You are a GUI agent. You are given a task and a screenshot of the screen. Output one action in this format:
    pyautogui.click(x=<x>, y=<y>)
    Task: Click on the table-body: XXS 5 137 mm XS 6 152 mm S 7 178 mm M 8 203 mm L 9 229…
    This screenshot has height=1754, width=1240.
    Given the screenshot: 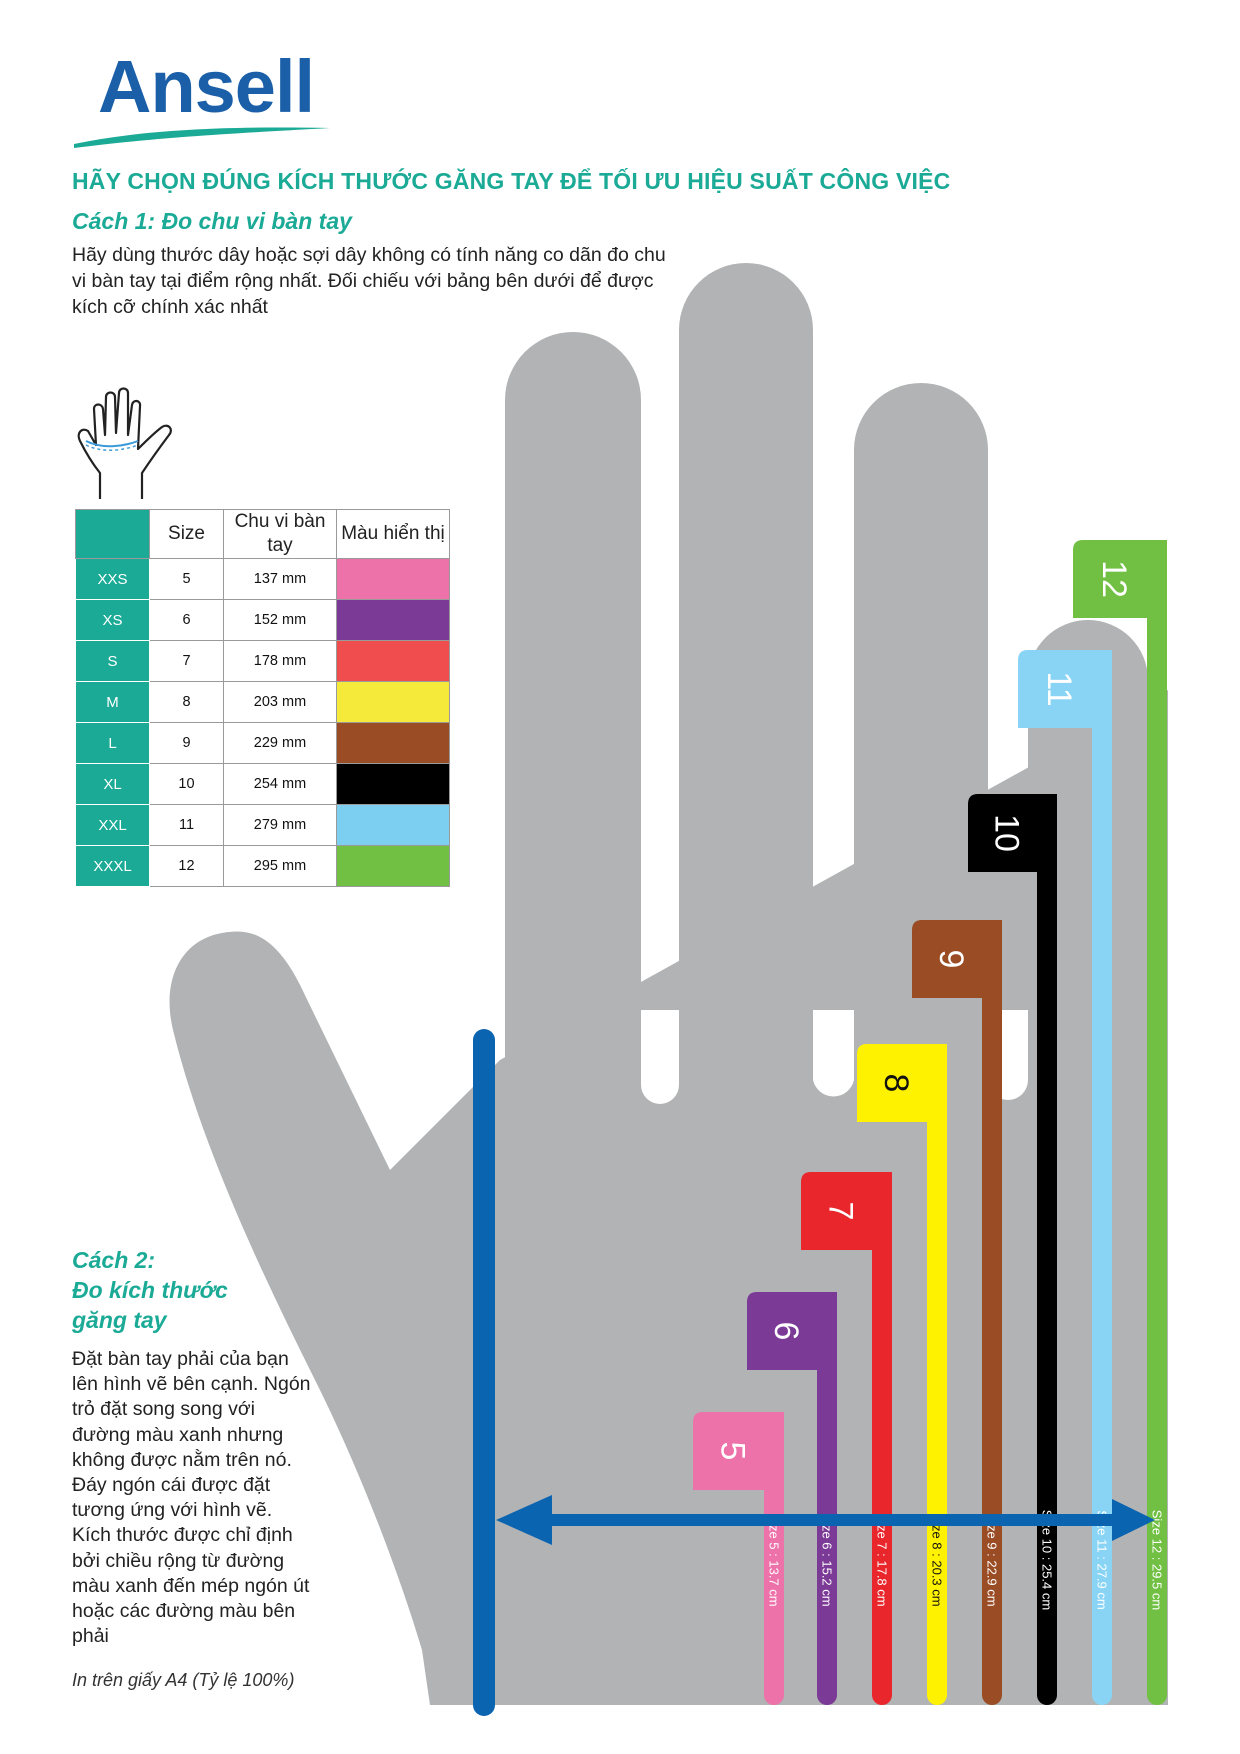 What is the action you would take?
    pyautogui.click(x=262, y=722)
    